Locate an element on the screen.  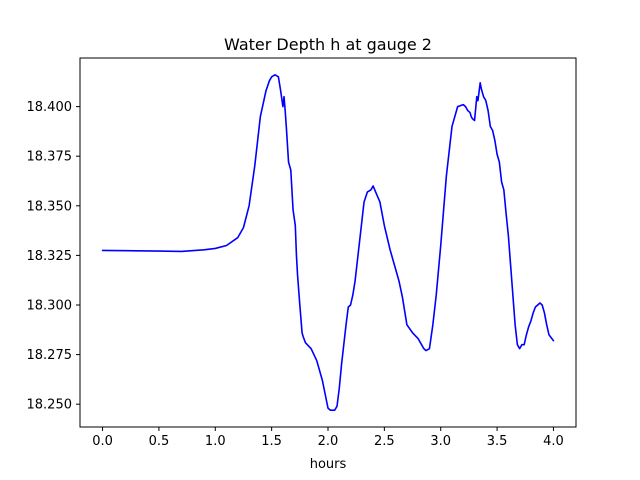
chart-title: Water Depth h at gauge 2 is located at coordinates (328, 44).